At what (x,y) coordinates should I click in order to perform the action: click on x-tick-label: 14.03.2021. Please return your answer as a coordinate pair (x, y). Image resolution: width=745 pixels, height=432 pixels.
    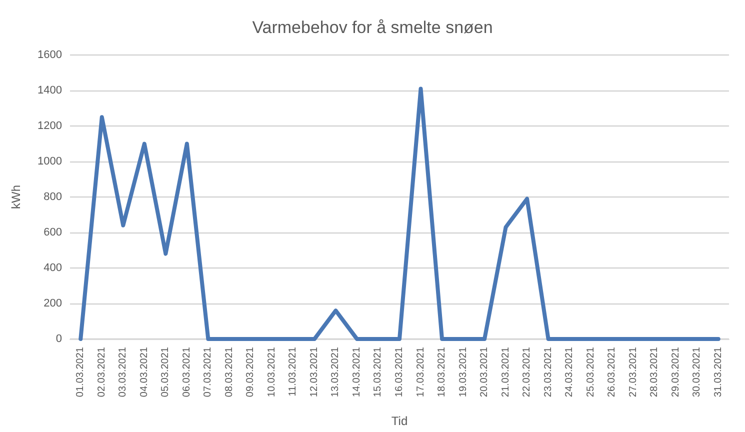
    Looking at the image, I should click on (356, 372).